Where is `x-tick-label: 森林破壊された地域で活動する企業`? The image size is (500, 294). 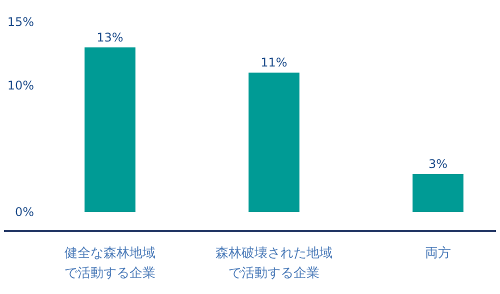
x-tick-label: 森林破壊された地域で活動する企業 is located at coordinates (274, 263).